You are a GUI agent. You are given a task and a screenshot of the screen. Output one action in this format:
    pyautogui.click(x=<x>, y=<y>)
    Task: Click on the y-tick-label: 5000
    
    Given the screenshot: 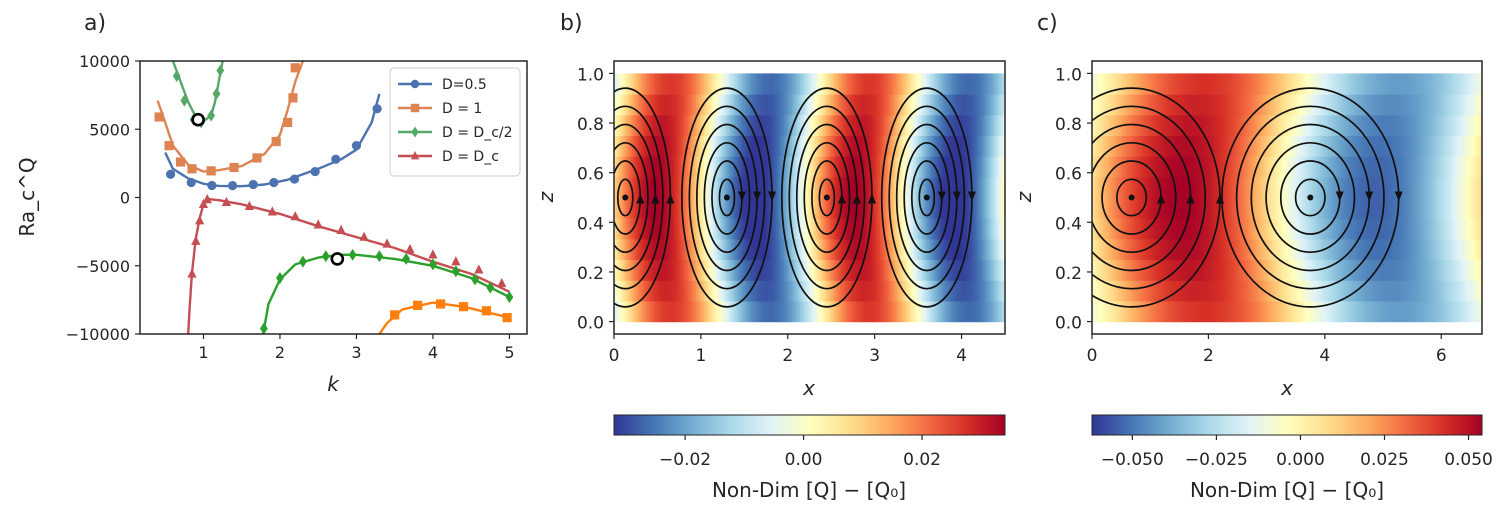 What is the action you would take?
    pyautogui.click(x=109, y=129)
    